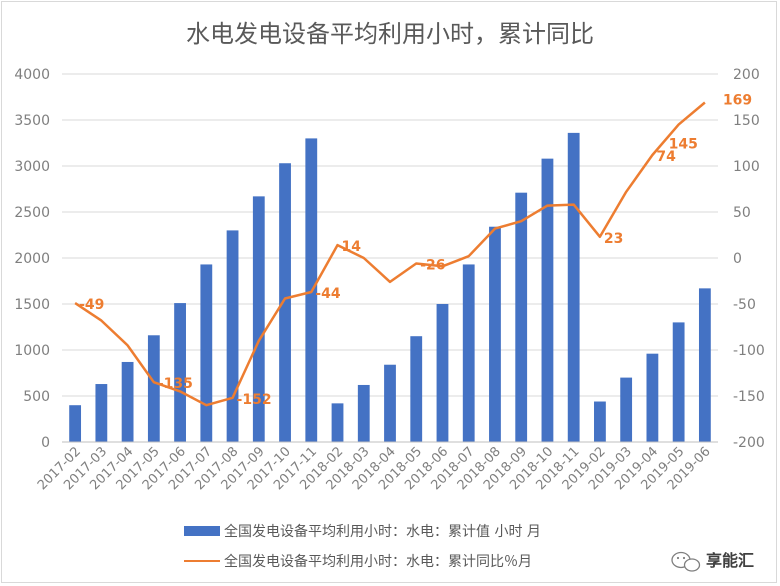 This screenshot has width=780, height=586. What do you see at coordinates (382, 531) in the screenshot?
I see `legend-bar-label: 全国发电设备平均利用小时：水电：累计值 小时 月` at bounding box center [382, 531].